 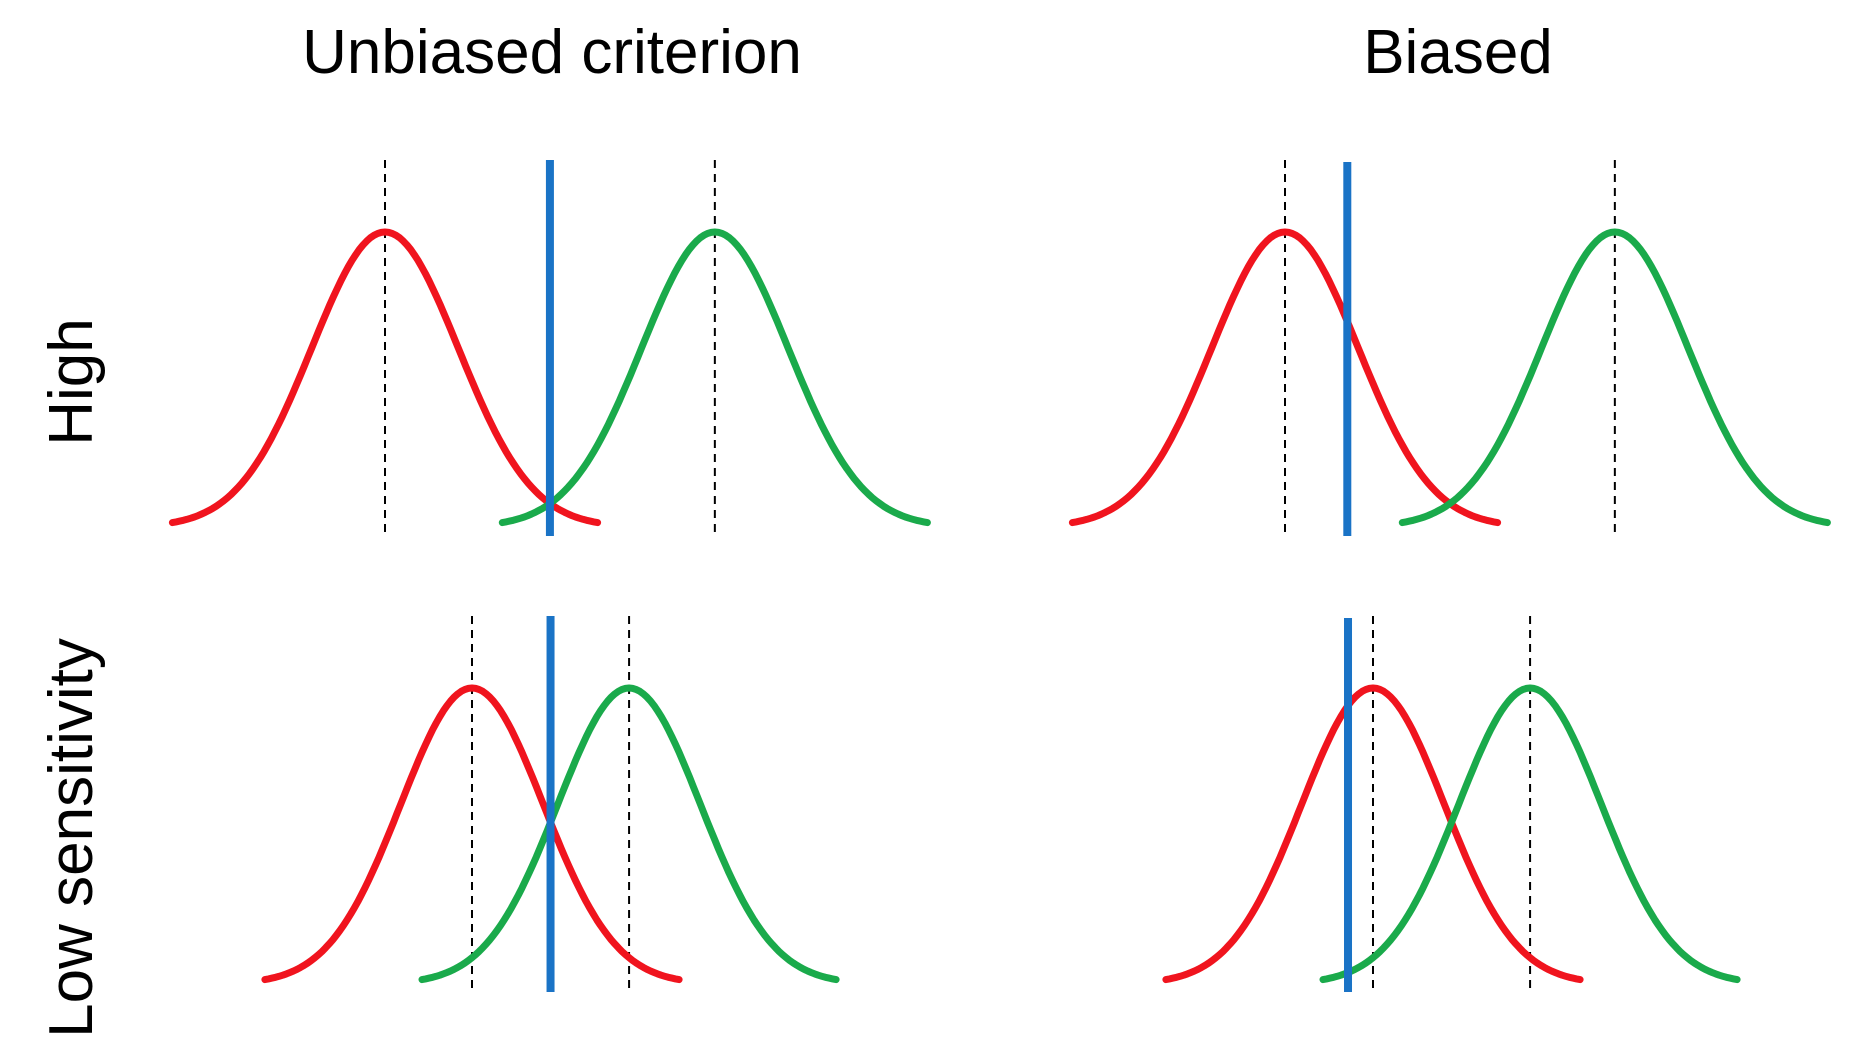 I want to click on row-label-low-sensitivity: Low sensitivity, so click(x=71, y=838).